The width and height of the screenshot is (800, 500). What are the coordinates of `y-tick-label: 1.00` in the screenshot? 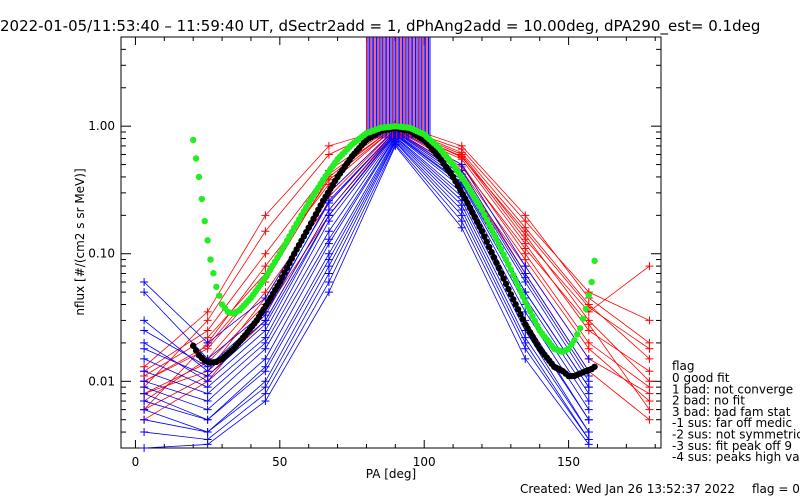 It's located at (101, 126).